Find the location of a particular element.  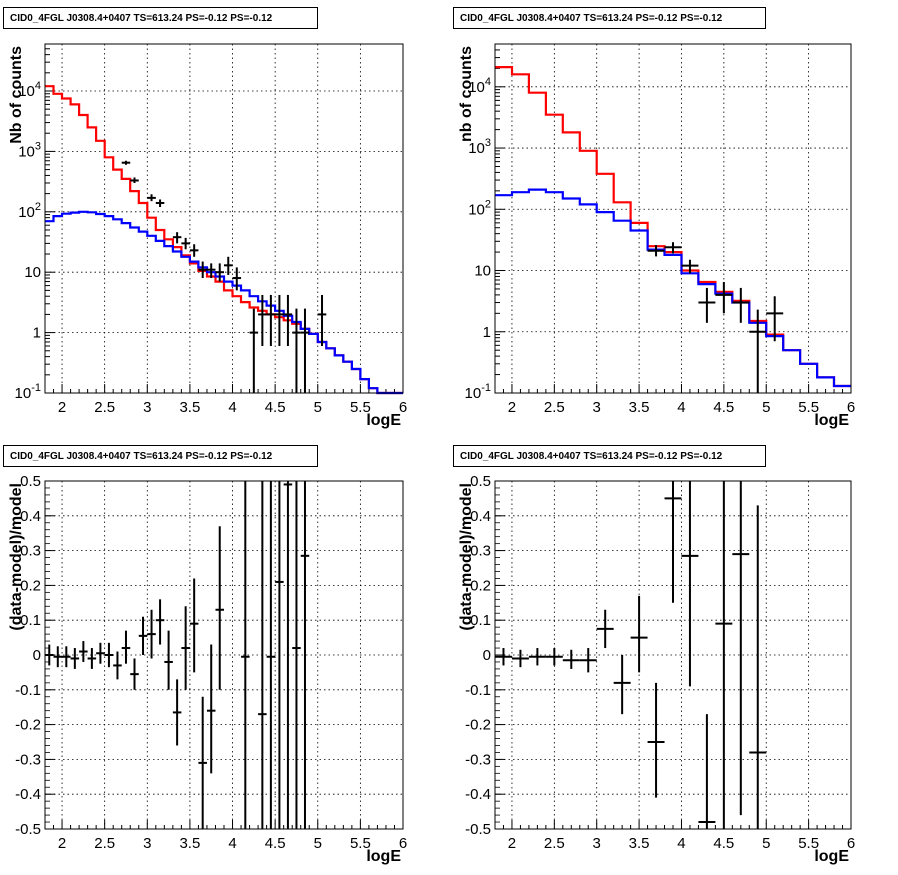

background-model-histogram is located at coordinates (673, 288).